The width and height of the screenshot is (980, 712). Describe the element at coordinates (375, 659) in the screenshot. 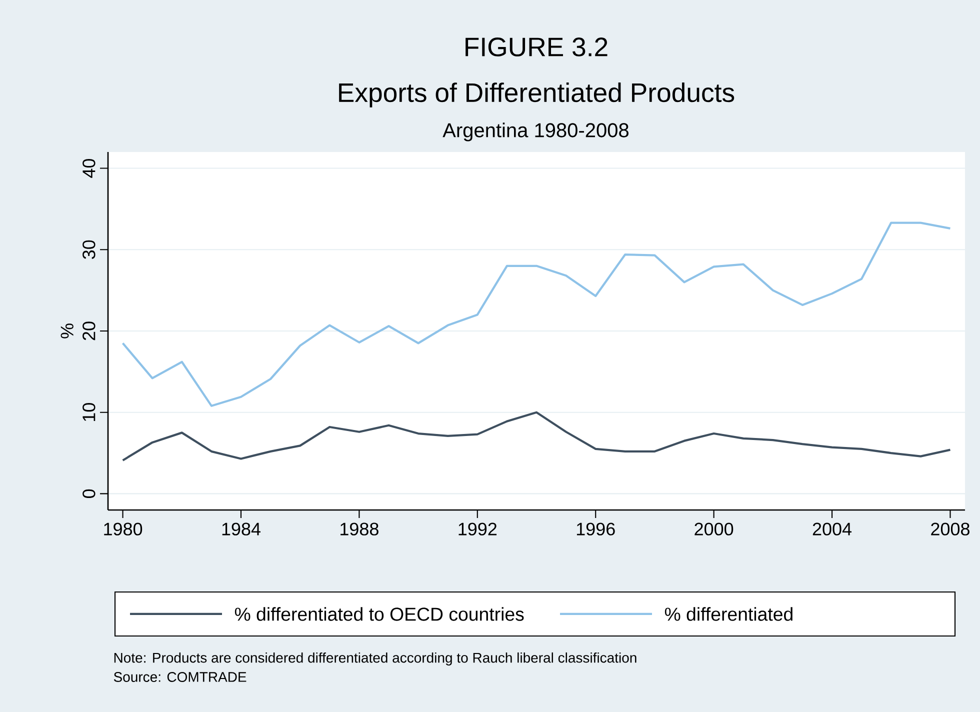

I see `text: Note: Products are considered differentiated according to Rauch liberal classification` at that location.